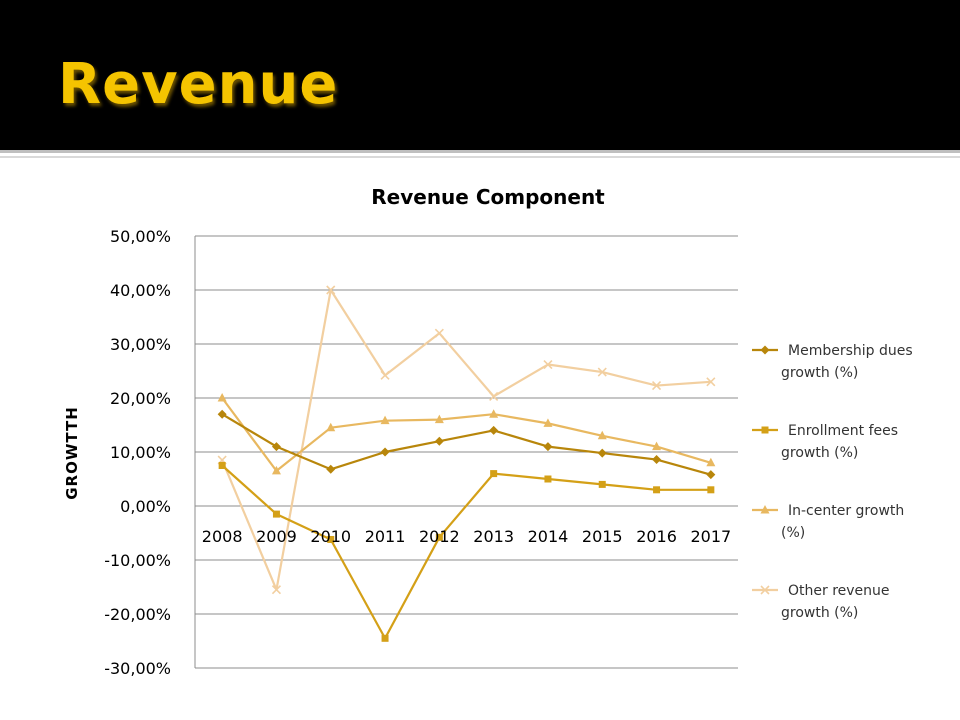 This screenshot has height=720, width=960. Describe the element at coordinates (821, 602) in the screenshot. I see `legend-item: Other revenue growth (%)` at that location.